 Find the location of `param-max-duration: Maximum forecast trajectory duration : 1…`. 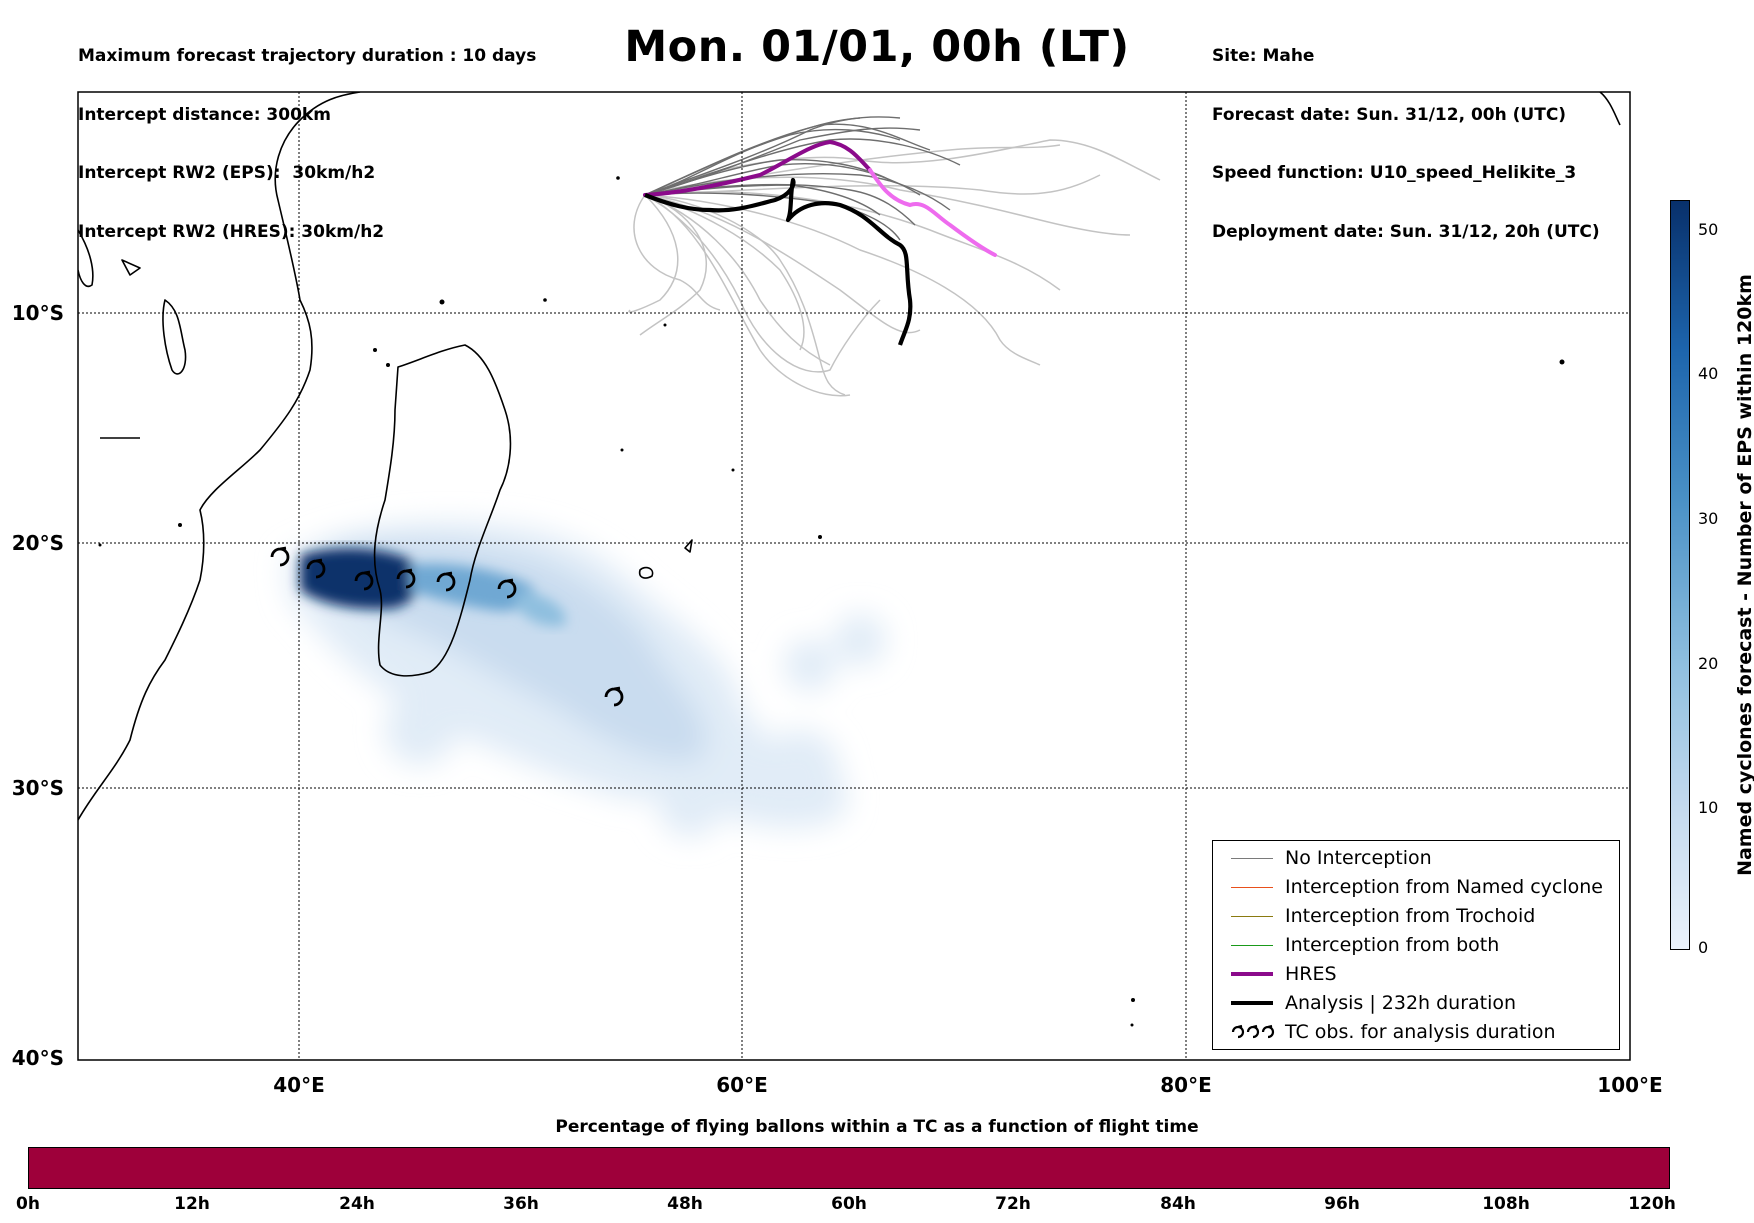

param-max-duration: Maximum forecast trajectory duration : 1… is located at coordinates (307, 56).